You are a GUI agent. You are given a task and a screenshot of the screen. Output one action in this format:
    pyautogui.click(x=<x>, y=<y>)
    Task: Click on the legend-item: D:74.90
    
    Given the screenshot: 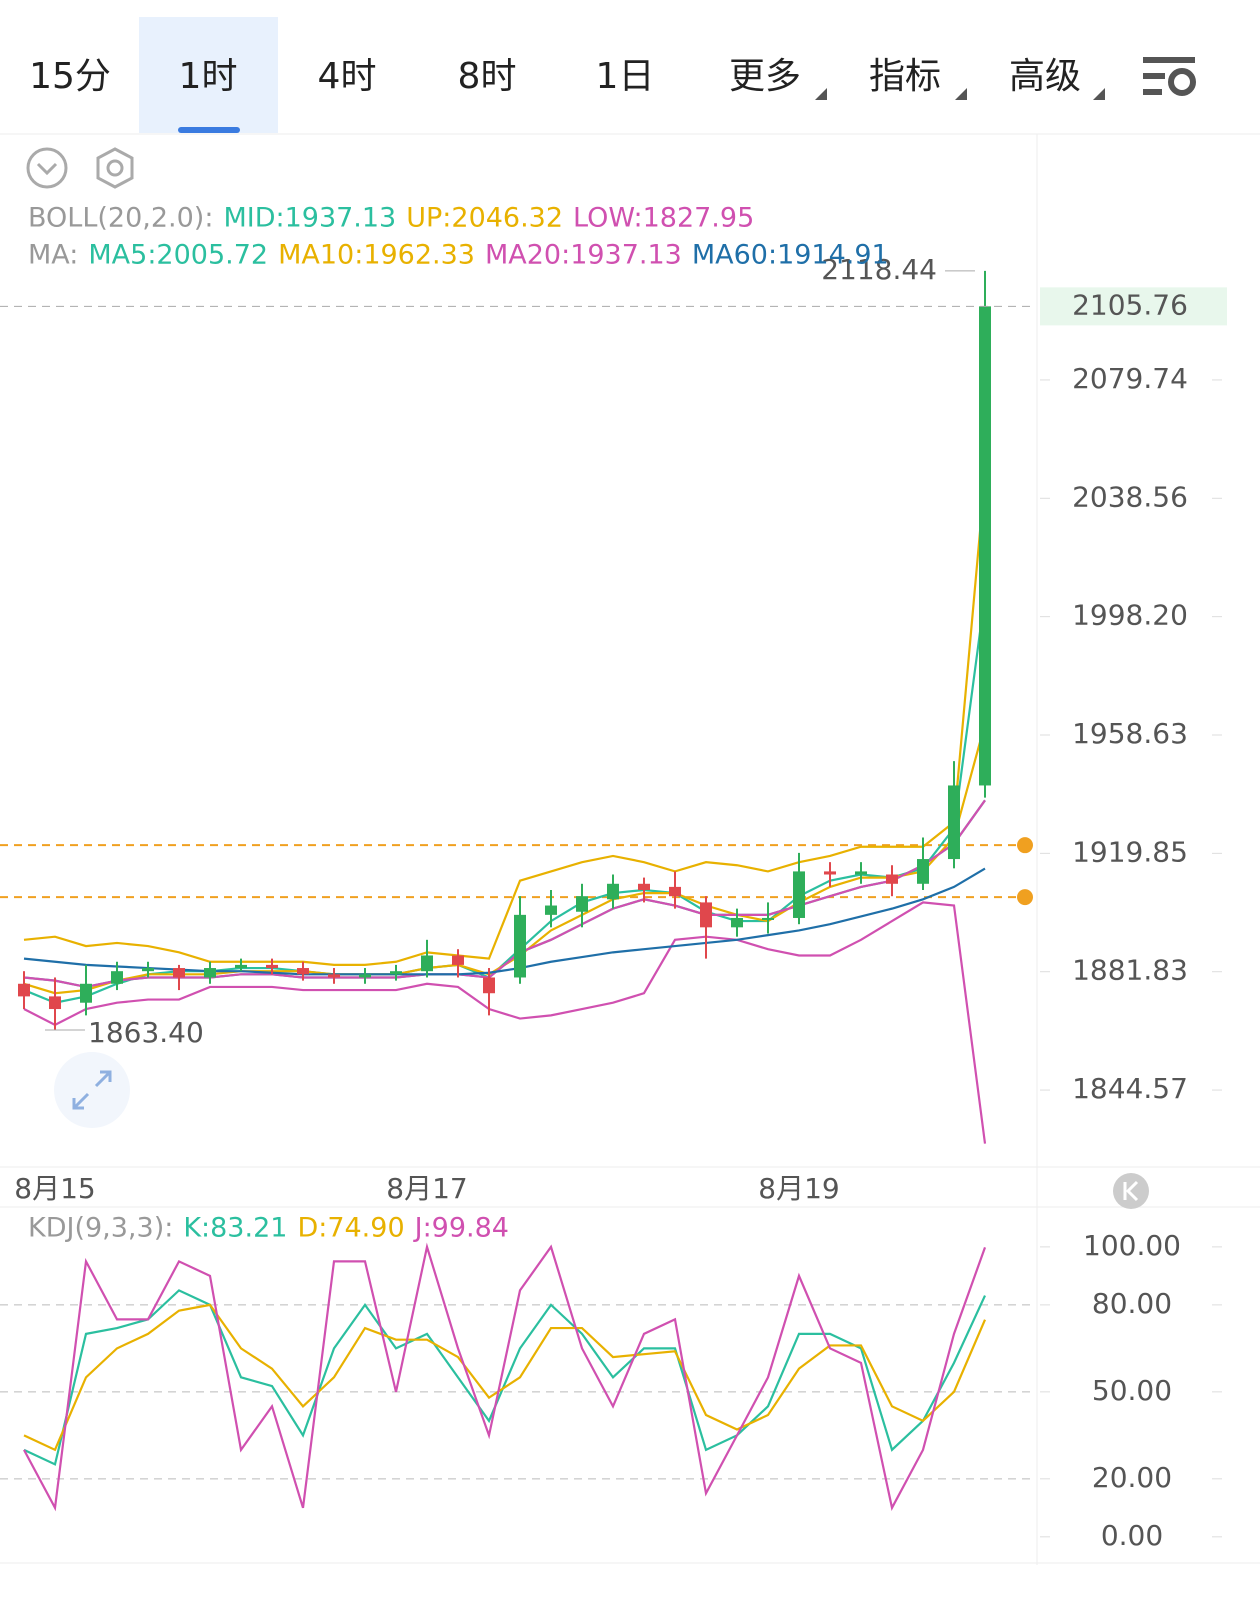 What is the action you would take?
    pyautogui.click(x=350, y=1228)
    